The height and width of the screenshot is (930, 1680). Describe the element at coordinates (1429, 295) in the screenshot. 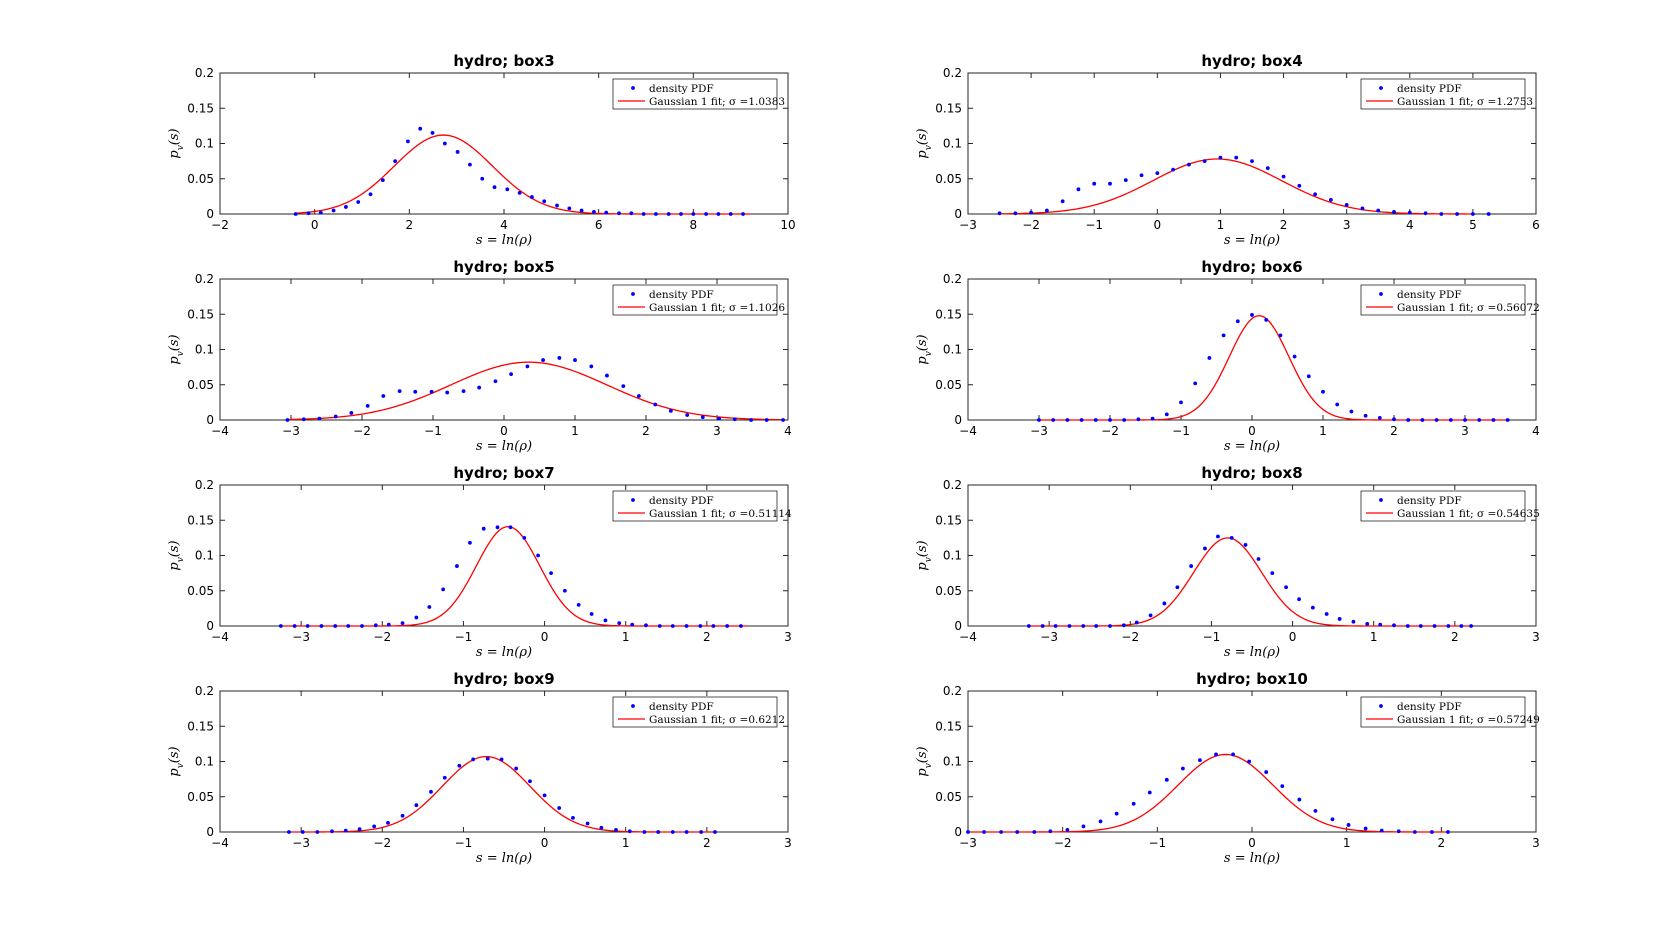

I see `legend-label-points: density PDF` at that location.